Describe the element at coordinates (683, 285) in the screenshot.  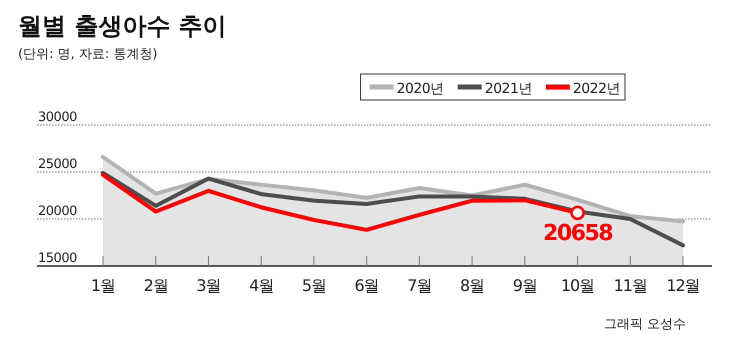
I see `x-tick-label: 12월` at that location.